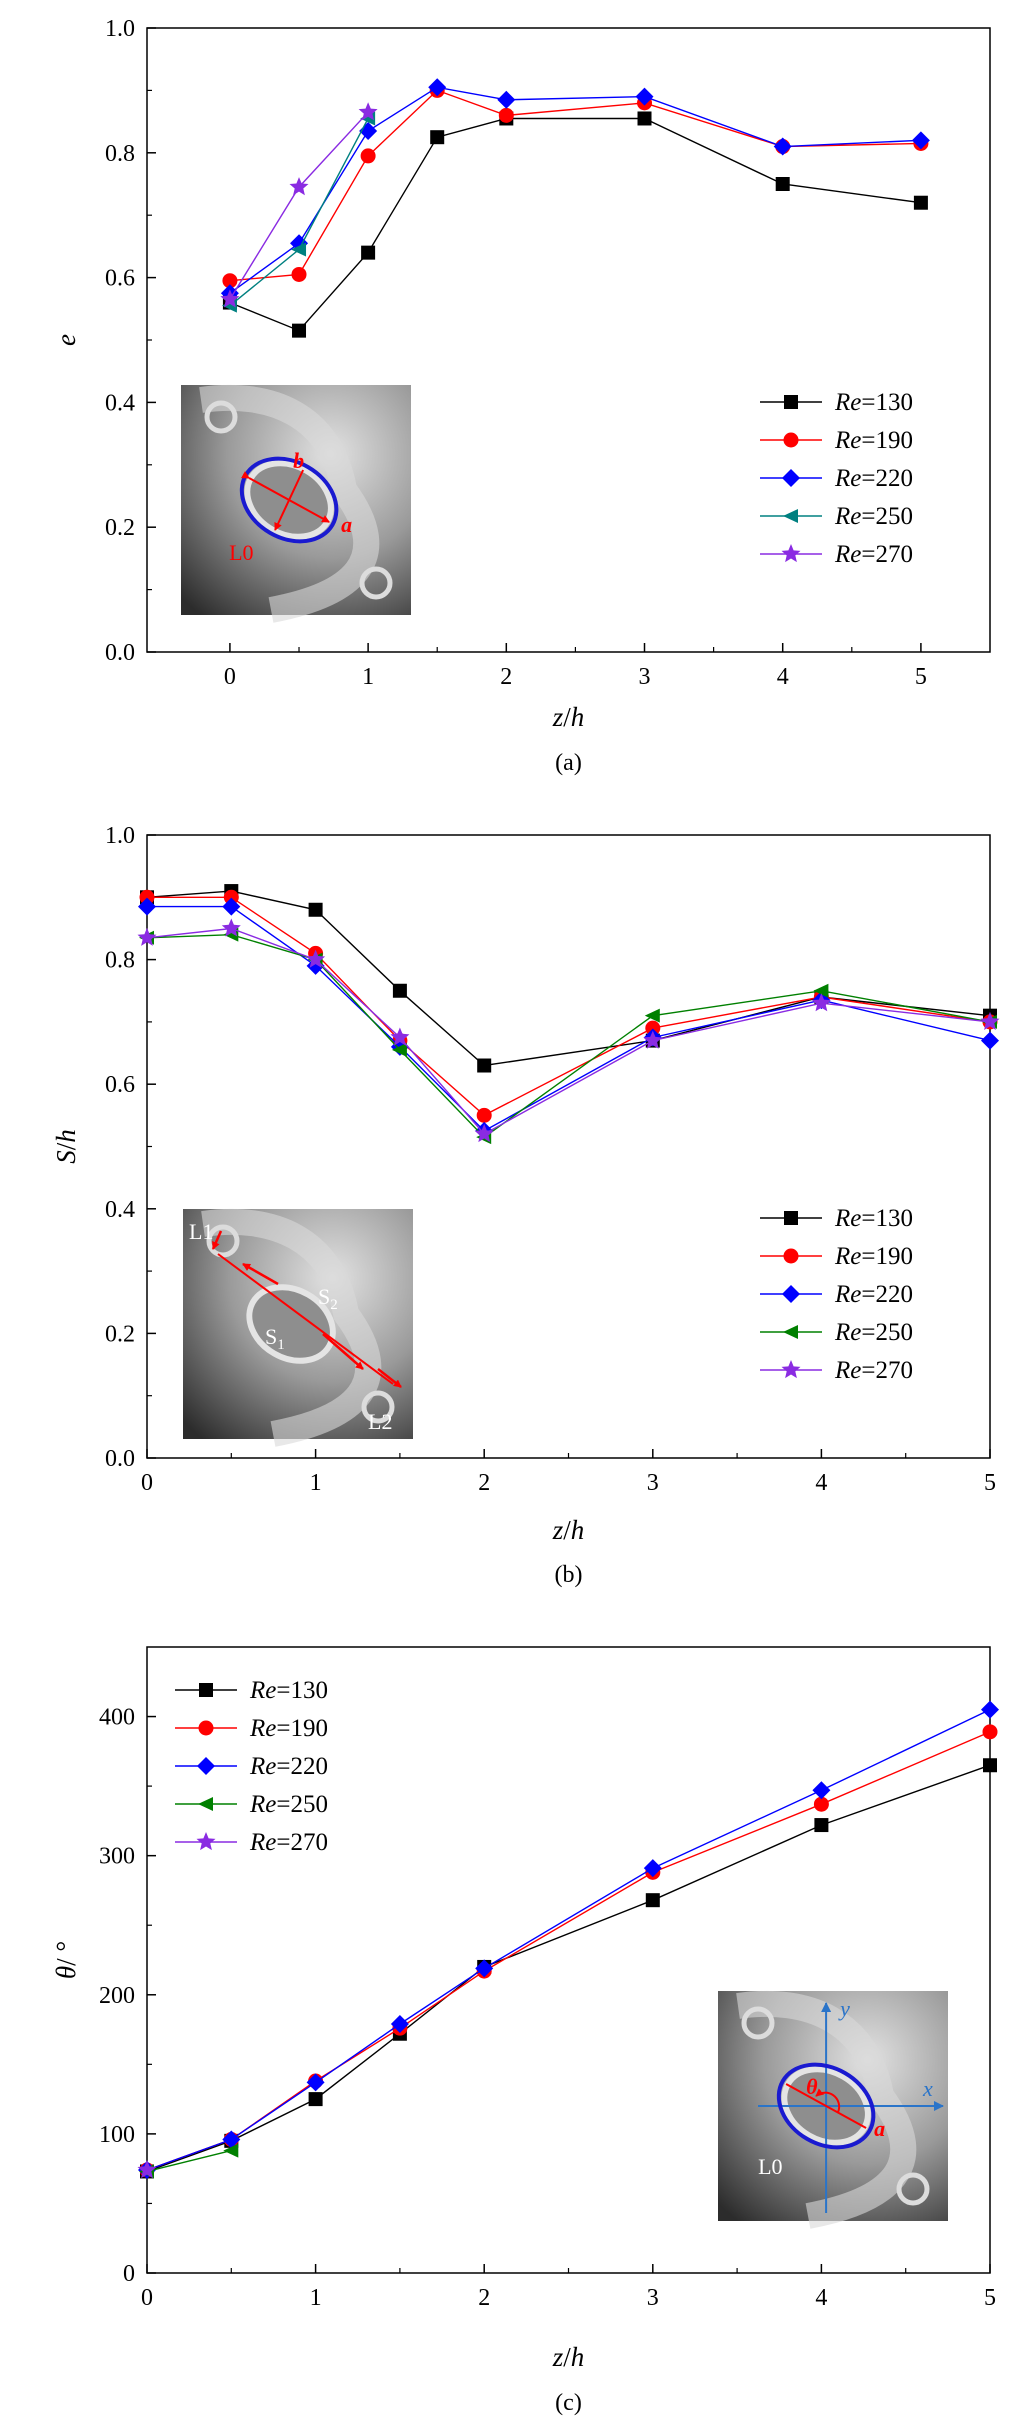  What do you see at coordinates (120, 653) in the screenshot?
I see `y-tick-label: 0.0` at bounding box center [120, 653].